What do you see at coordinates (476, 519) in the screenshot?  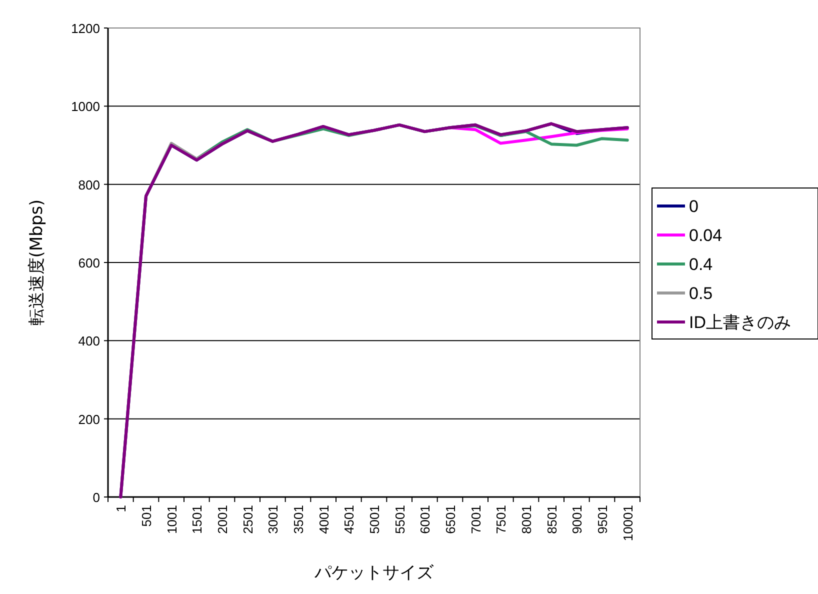 I see `x-tick-label: 7001` at bounding box center [476, 519].